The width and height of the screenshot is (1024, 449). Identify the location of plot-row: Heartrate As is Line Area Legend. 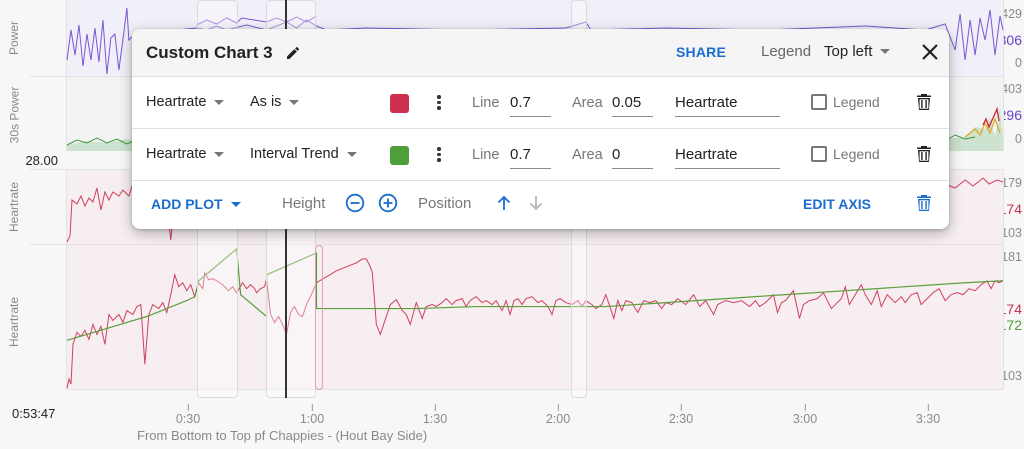
(540, 103).